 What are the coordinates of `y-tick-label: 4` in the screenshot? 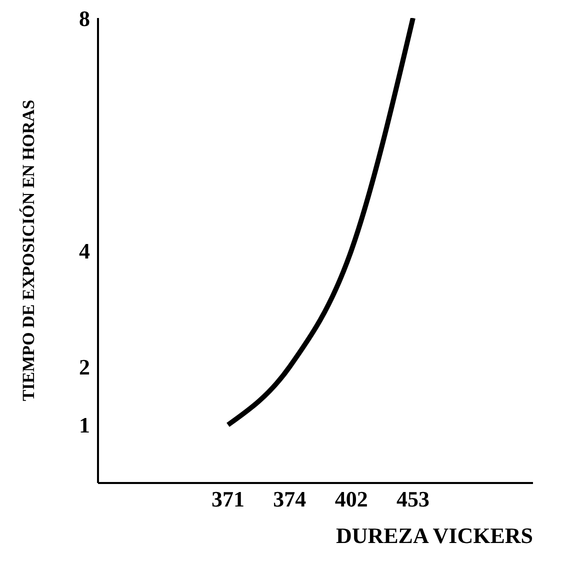 It's located at (84, 251).